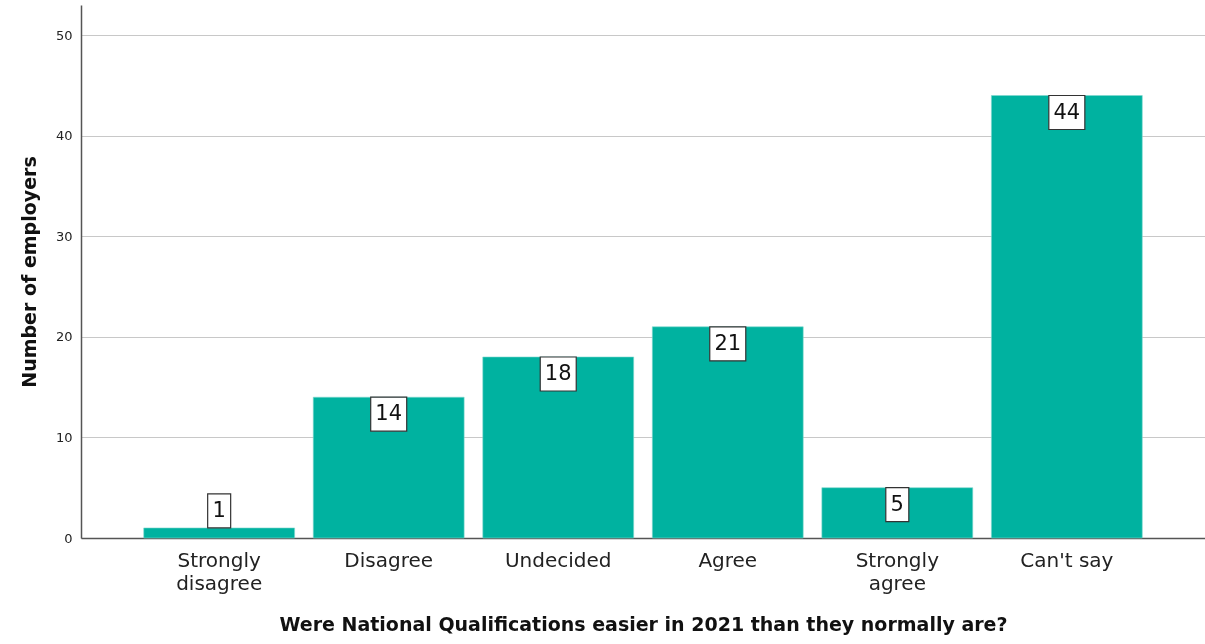 This screenshot has height=644, width=1205. What do you see at coordinates (558, 372) in the screenshot?
I see `data-label: 18` at bounding box center [558, 372].